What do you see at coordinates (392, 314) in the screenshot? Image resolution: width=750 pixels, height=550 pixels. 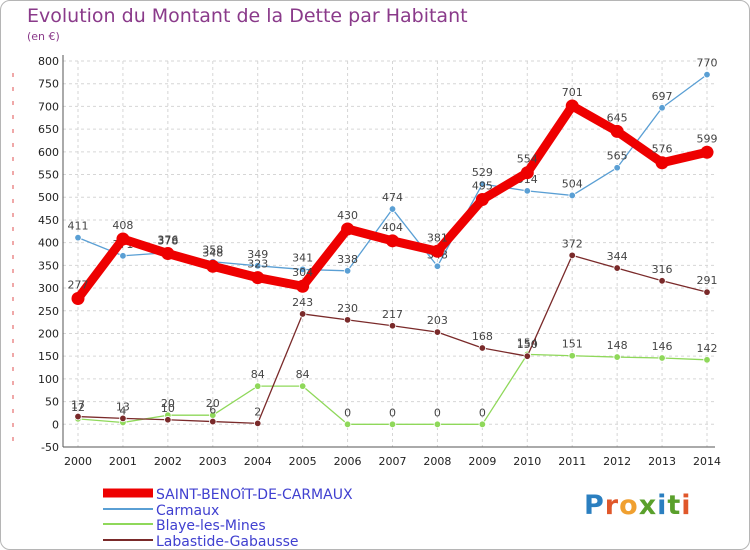 I see `data-label: 217` at bounding box center [392, 314].